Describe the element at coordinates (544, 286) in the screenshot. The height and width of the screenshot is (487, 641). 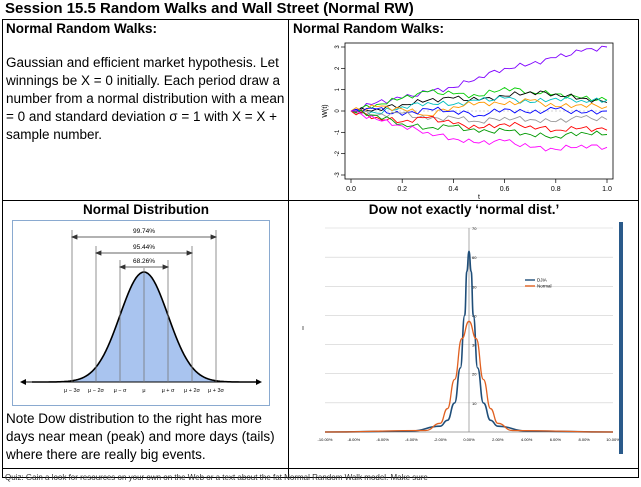
I see `legend-label: Normal` at that location.